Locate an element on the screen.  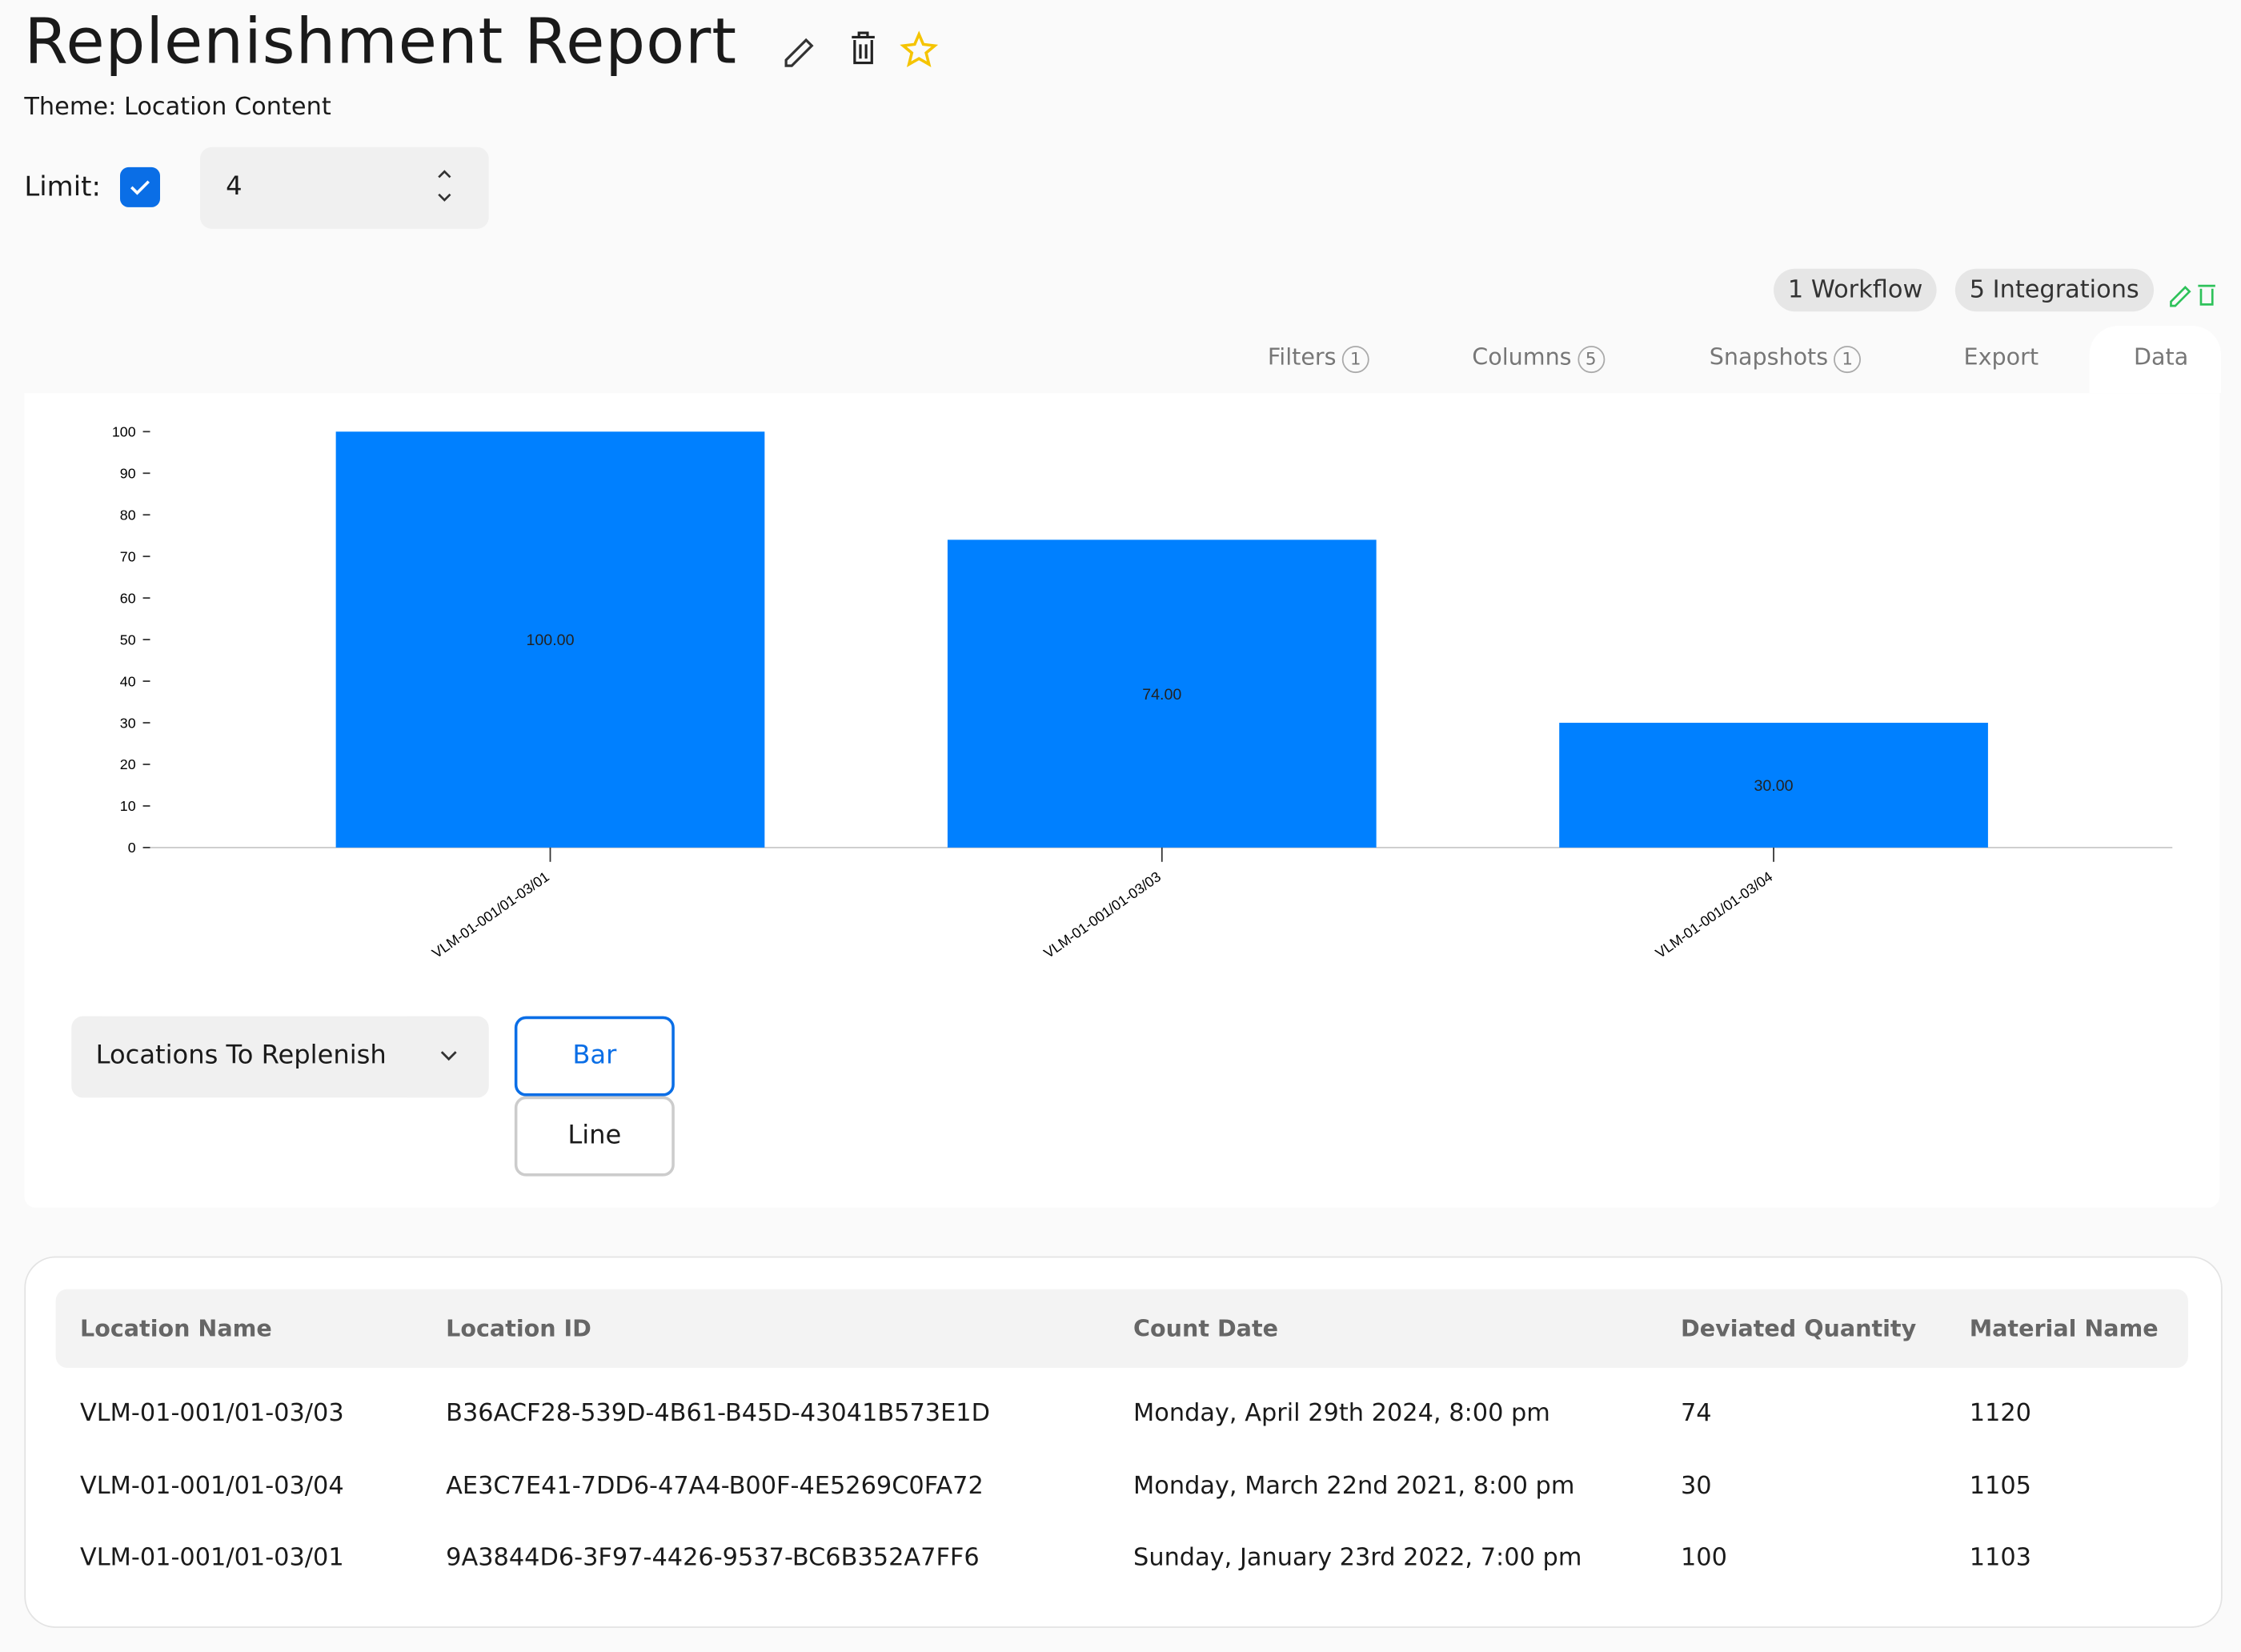
chevron is located at coordinates (448, 1056).